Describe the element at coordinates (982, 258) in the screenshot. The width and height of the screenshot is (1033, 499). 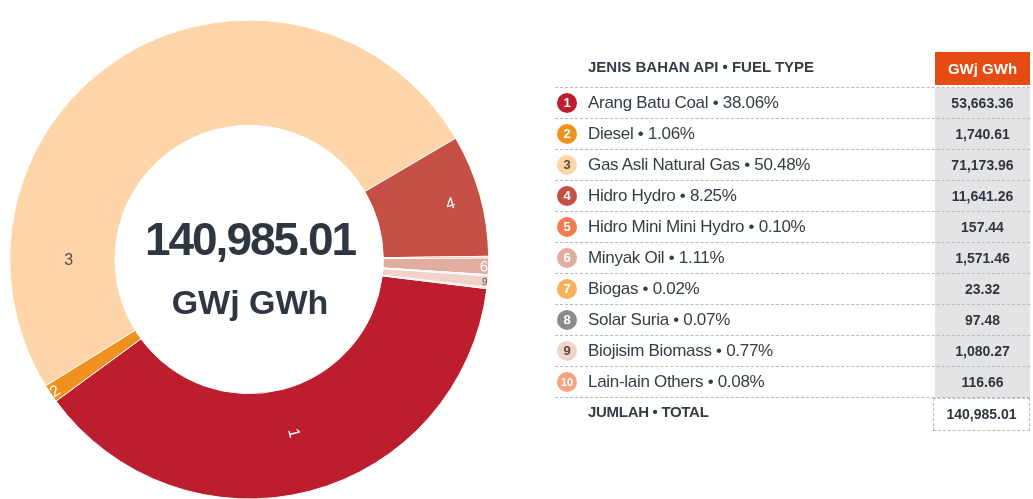
I see `data-label: 1,571.46` at that location.